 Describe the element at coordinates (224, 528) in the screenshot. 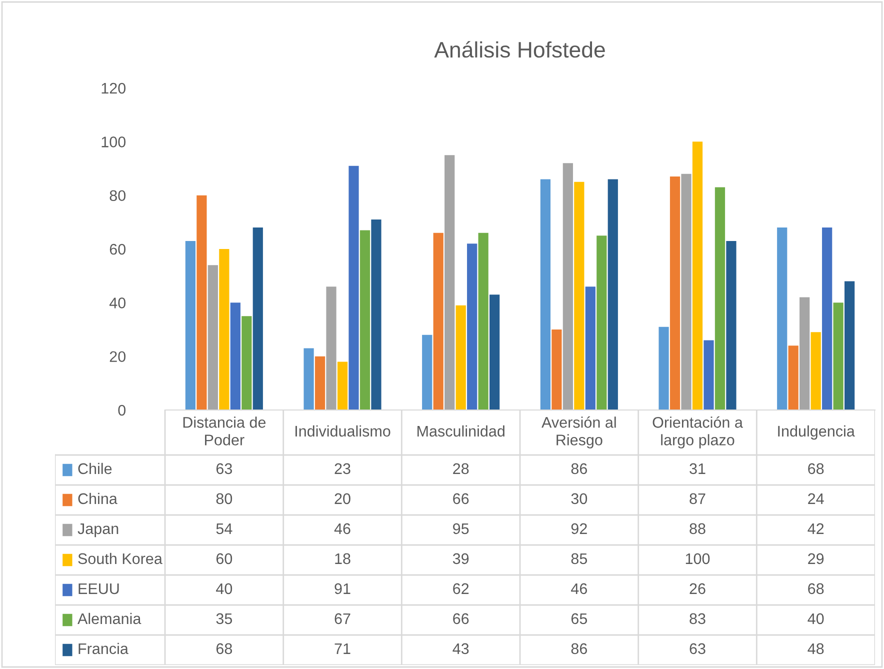

I see `data-label: 54` at that location.